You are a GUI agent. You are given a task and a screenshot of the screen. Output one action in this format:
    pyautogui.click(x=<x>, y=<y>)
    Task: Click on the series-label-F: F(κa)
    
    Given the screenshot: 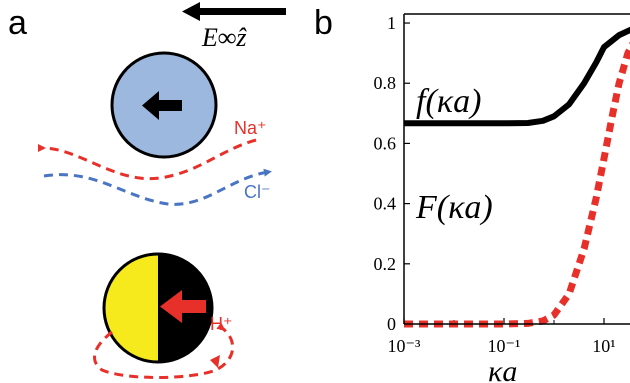 What is the action you would take?
    pyautogui.click(x=454, y=207)
    